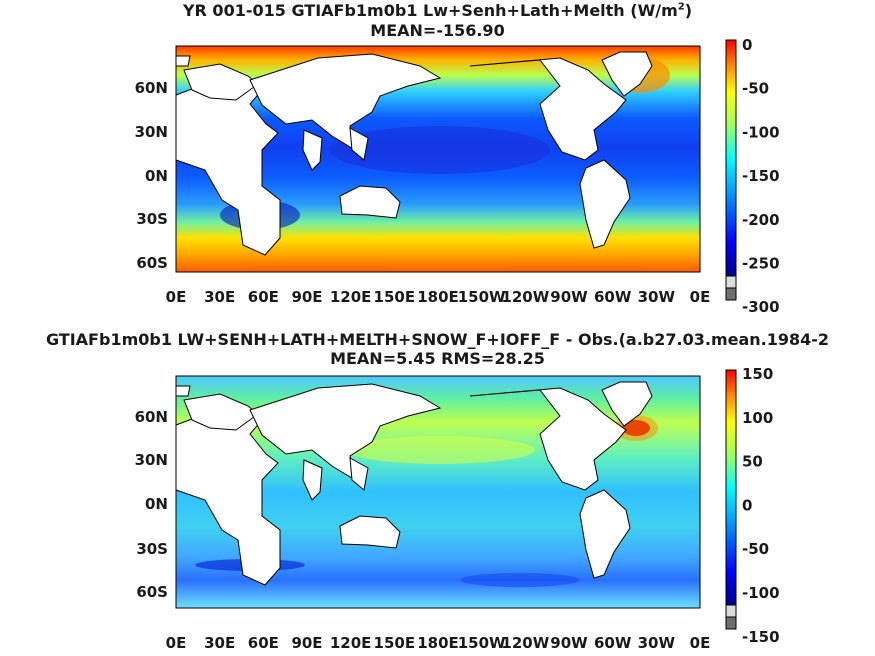 The width and height of the screenshot is (875, 656). I want to click on colorbar-tick-label: 100, so click(757, 418).